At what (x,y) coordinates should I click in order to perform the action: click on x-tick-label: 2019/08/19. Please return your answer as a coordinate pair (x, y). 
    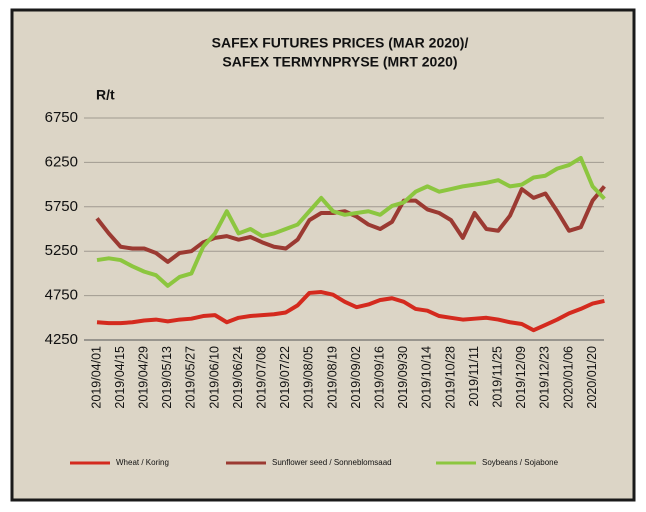
    Looking at the image, I should click on (332, 377).